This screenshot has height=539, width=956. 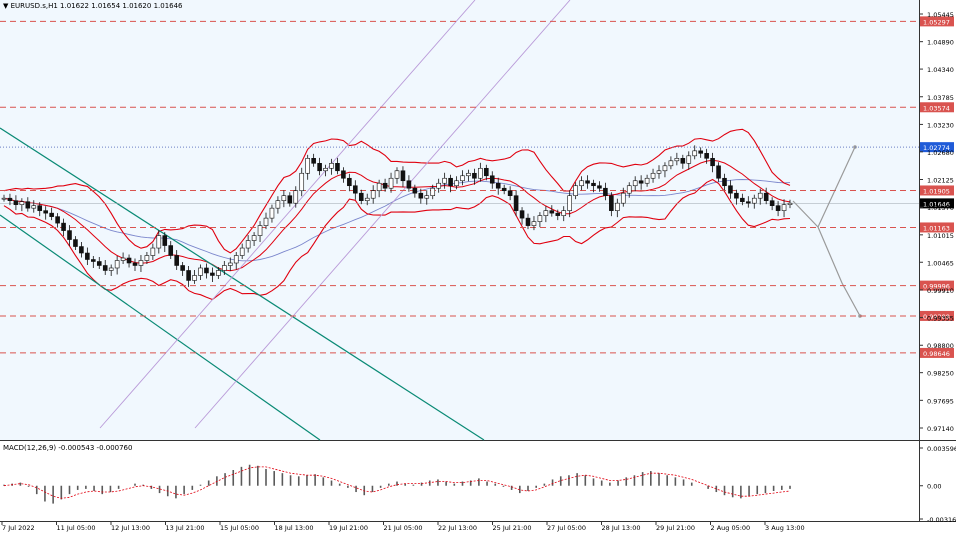 What do you see at coordinates (940, 401) in the screenshot?
I see `price-tick-label: 0.97695` at bounding box center [940, 401].